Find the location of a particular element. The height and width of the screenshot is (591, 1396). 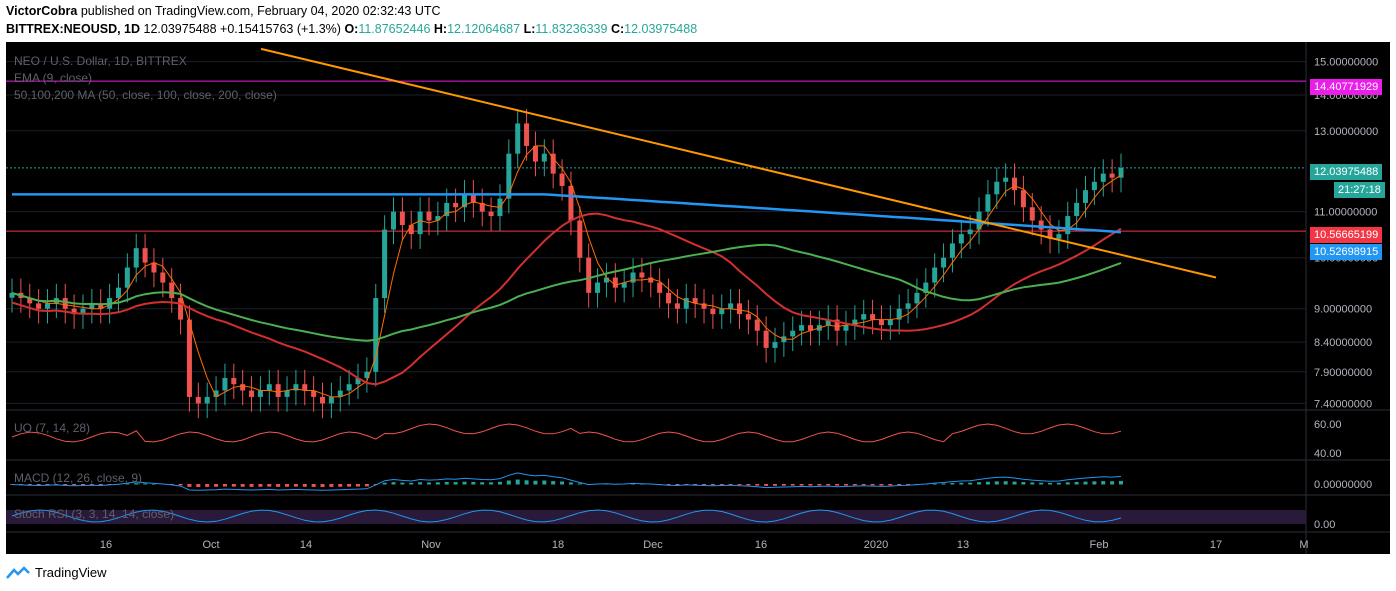

x-tick-label: 17 is located at coordinates (1216, 545).